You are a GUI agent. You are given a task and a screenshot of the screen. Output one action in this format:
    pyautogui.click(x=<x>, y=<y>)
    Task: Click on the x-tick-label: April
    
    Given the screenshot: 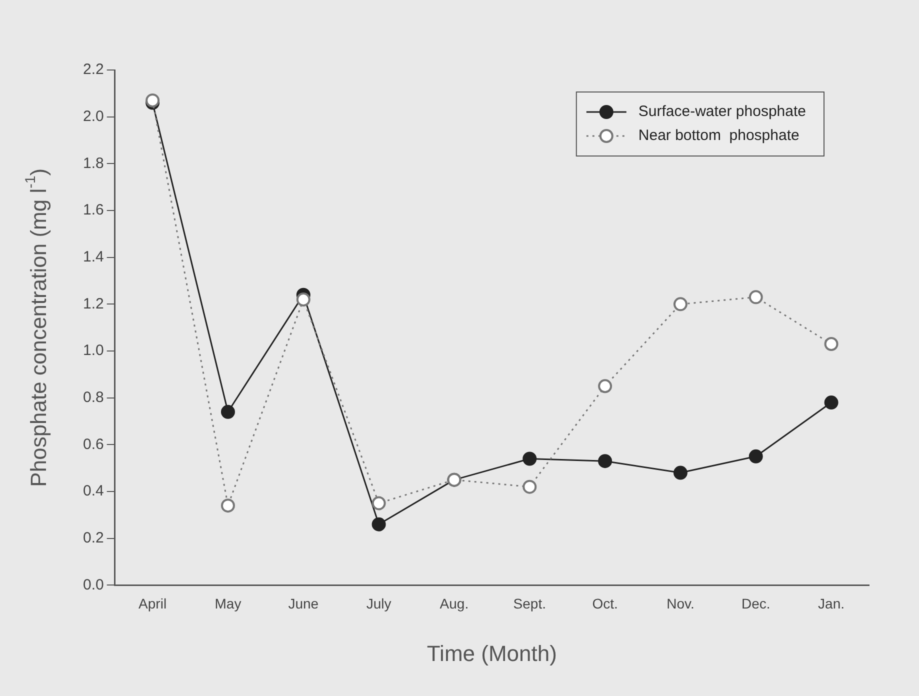 What is the action you would take?
    pyautogui.click(x=152, y=603)
    